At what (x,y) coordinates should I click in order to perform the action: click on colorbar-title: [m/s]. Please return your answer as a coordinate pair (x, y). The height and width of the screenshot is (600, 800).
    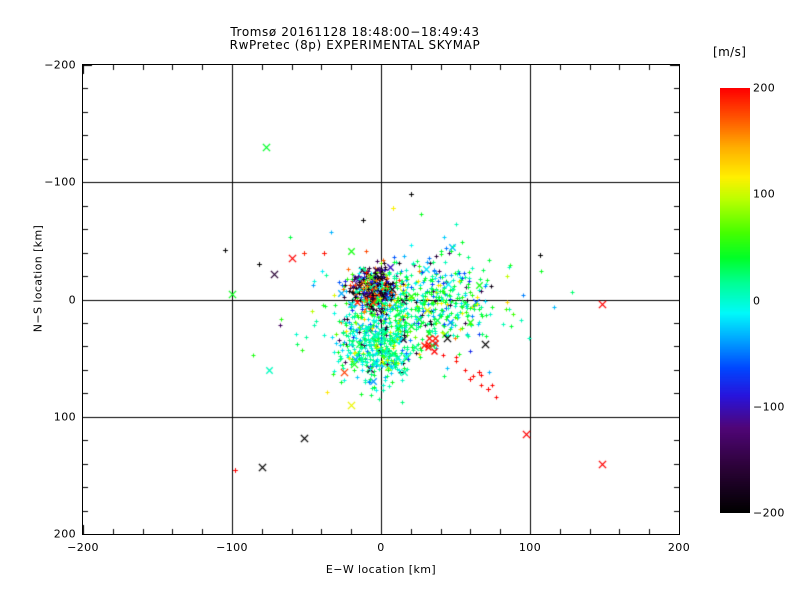
    Looking at the image, I should click on (730, 52).